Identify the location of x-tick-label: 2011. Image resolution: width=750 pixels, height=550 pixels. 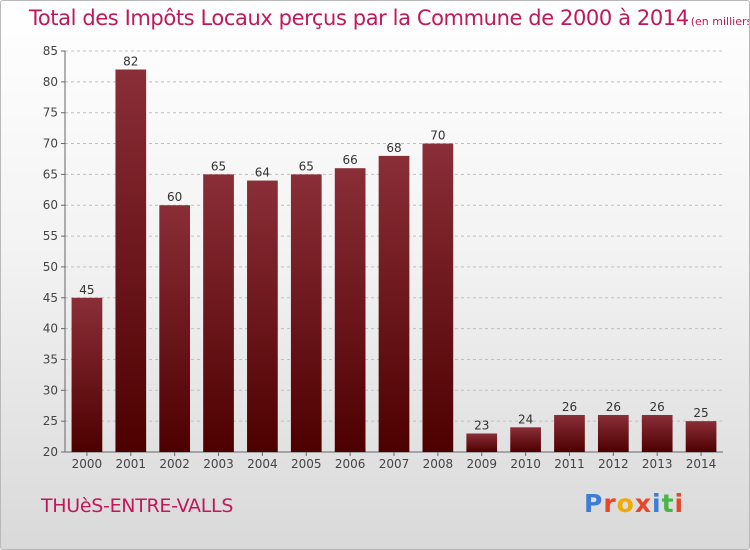
(569, 464).